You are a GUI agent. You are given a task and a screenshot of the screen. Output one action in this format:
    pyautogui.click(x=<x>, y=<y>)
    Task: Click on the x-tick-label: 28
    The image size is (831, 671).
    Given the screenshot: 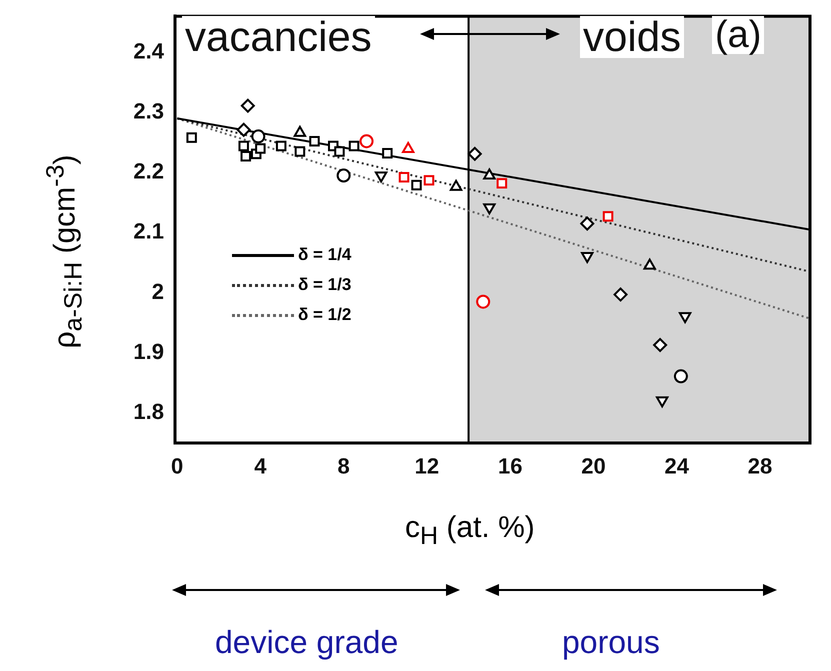 What is the action you would take?
    pyautogui.click(x=760, y=465)
    